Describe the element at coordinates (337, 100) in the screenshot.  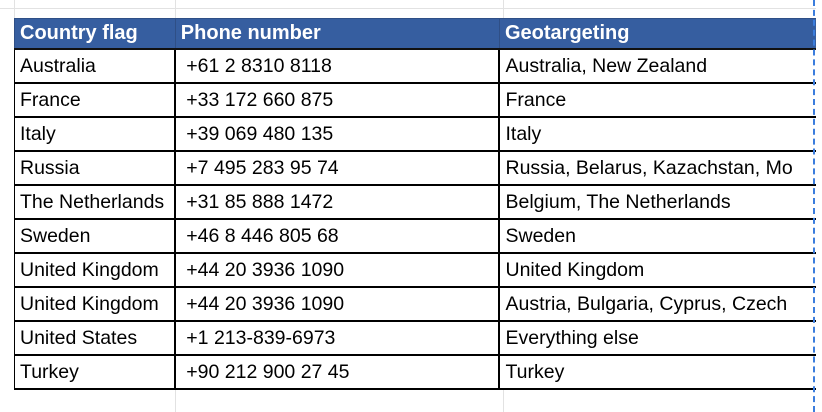
I see `cell-phone: +33 172 660 875` at that location.